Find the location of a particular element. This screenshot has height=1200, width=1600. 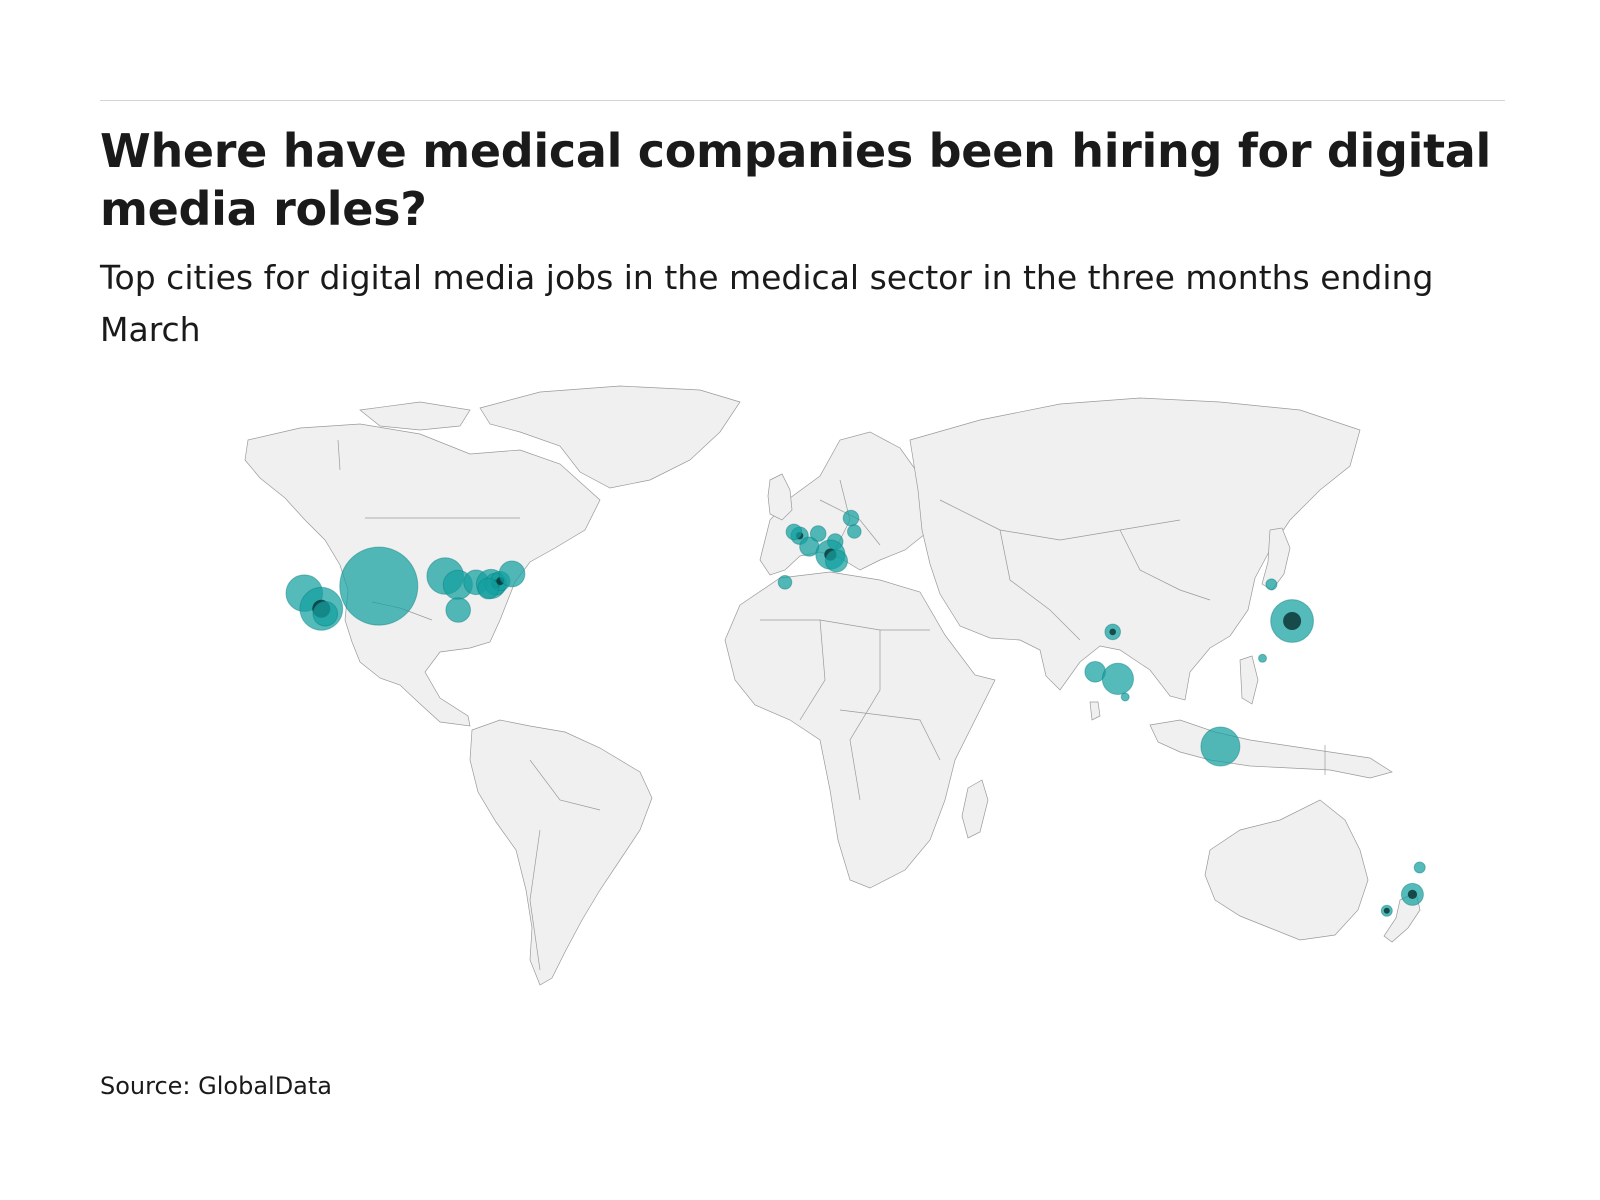

land-africa is located at coordinates (860, 730).